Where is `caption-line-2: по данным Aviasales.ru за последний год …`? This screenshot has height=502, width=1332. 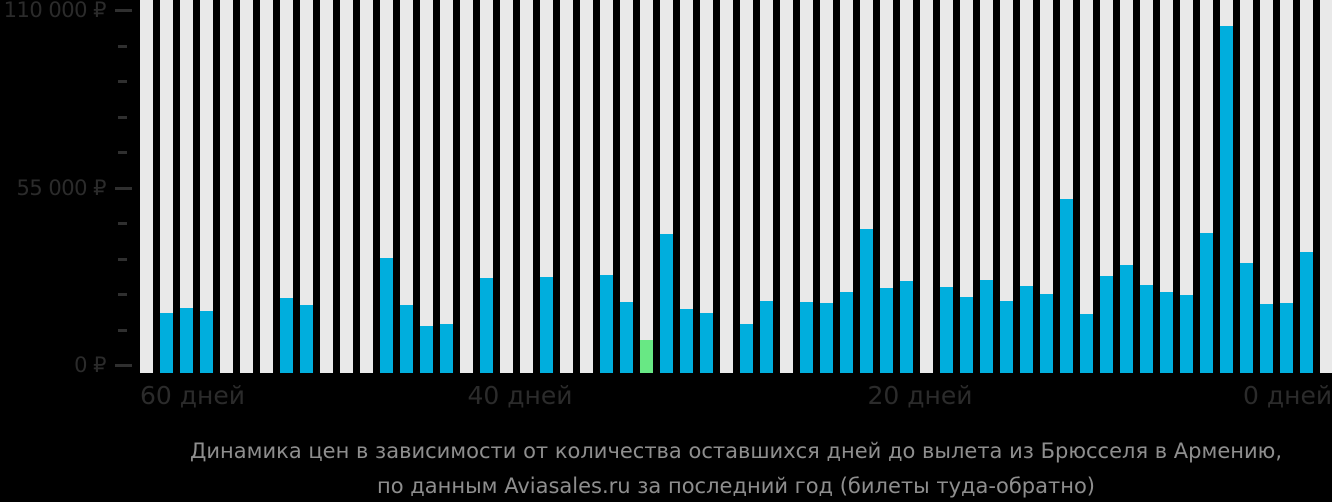
caption-line-2: по данным Aviasales.ru за последний год … is located at coordinates (736, 486).